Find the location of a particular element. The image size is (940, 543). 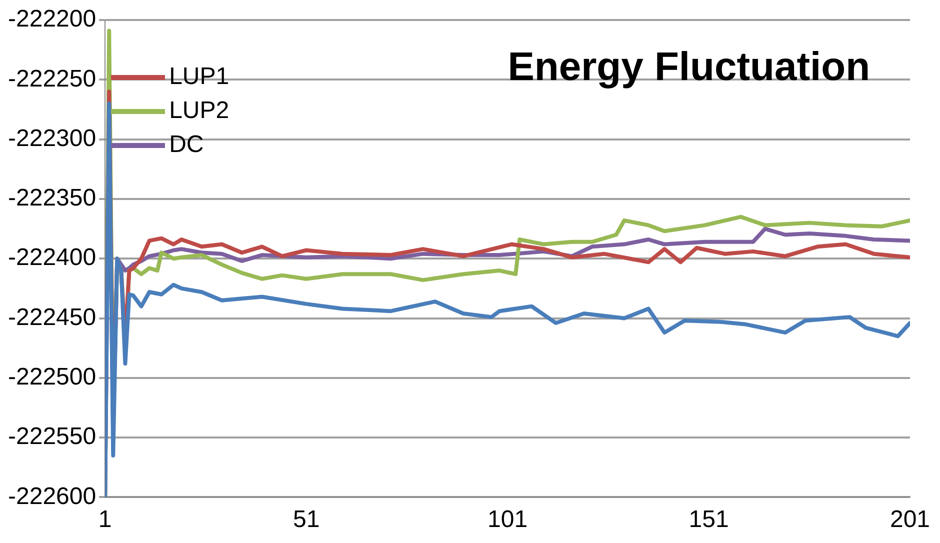

text: Energy Fluctuation is located at coordinates (689, 67).